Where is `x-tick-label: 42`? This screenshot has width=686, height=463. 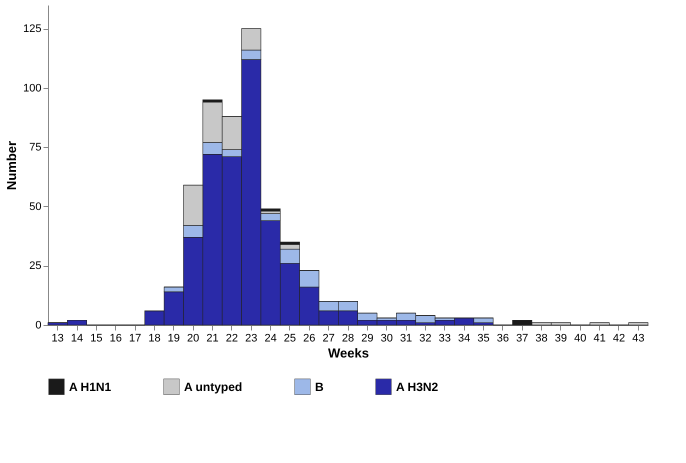
x-tick-label: 42 is located at coordinates (619, 338).